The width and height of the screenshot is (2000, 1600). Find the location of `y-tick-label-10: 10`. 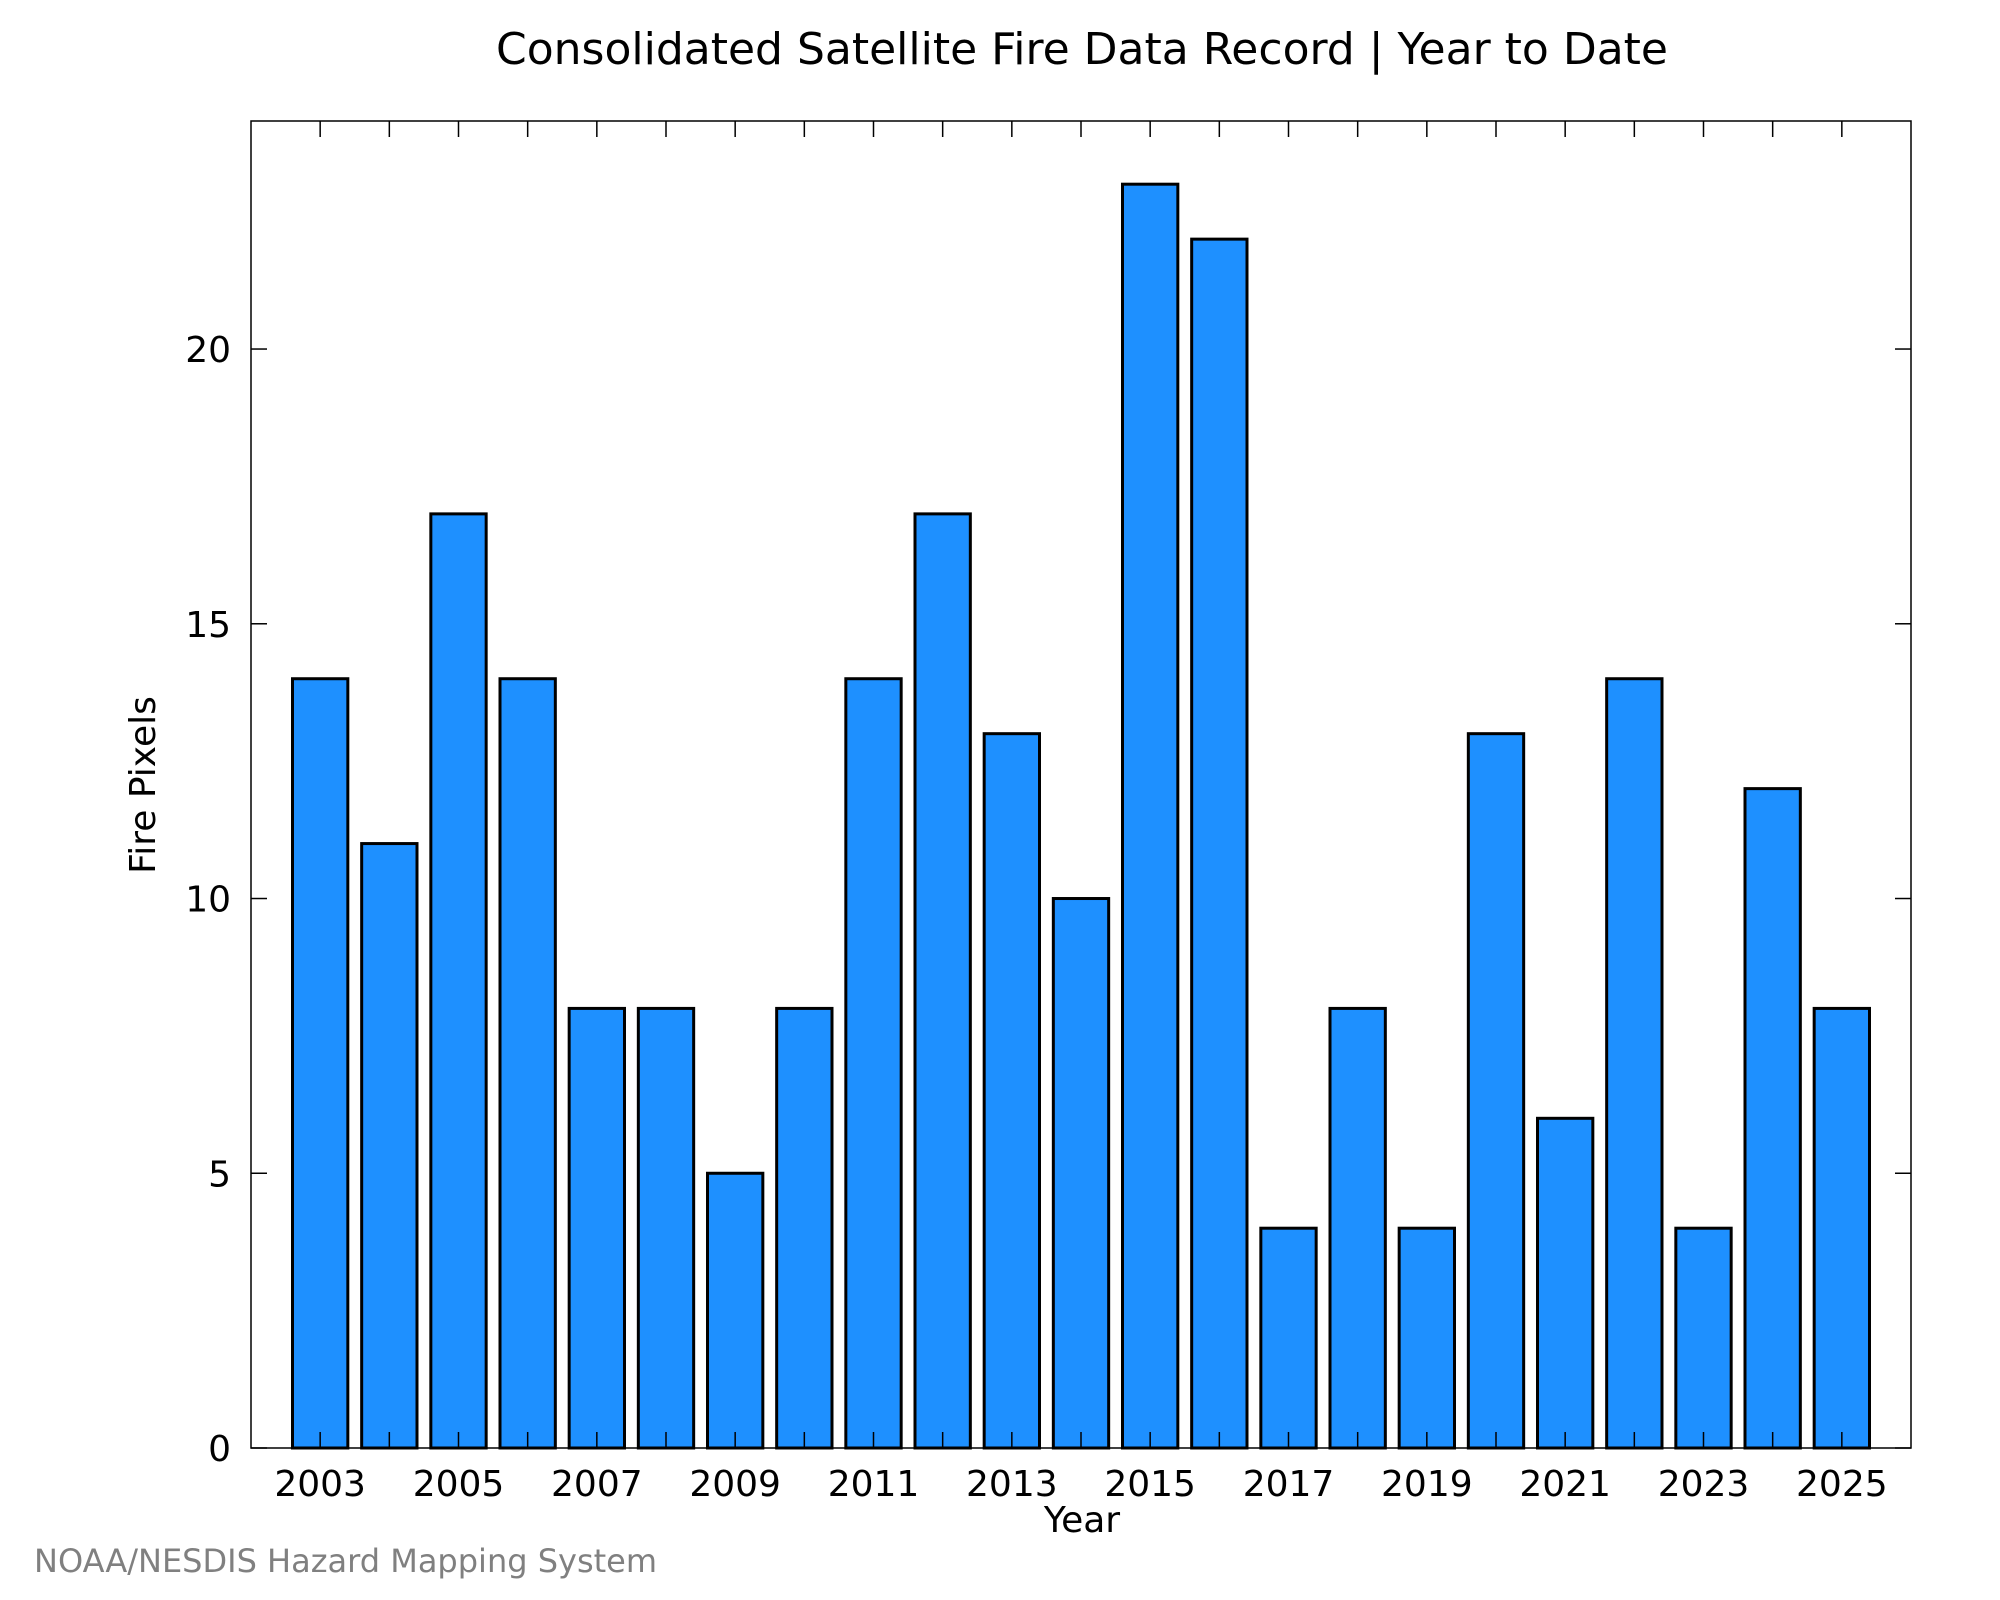

y-tick-label-10: 10 is located at coordinates (208, 900).